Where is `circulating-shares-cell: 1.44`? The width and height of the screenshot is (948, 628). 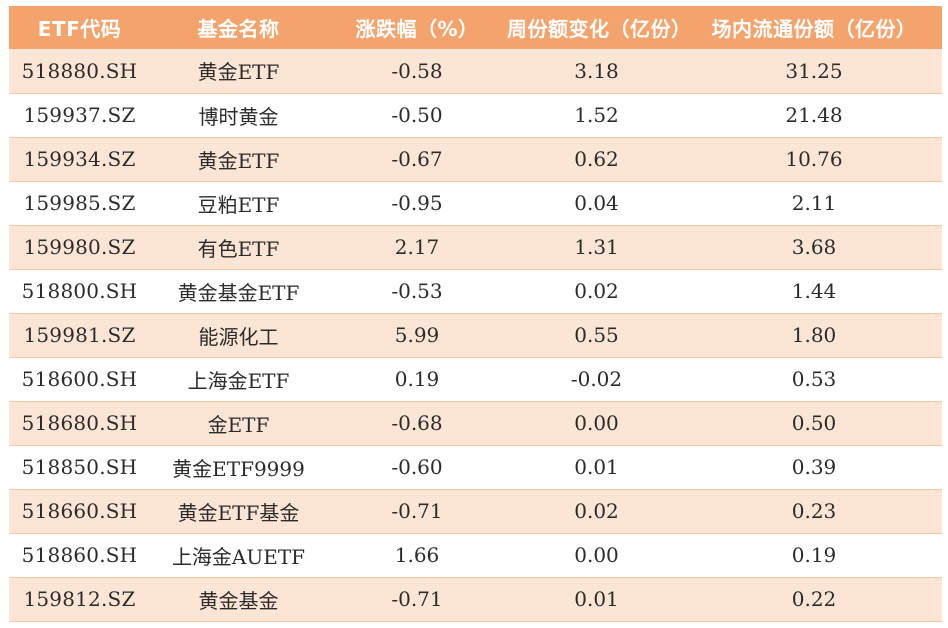 circulating-shares-cell: 1.44 is located at coordinates (814, 291).